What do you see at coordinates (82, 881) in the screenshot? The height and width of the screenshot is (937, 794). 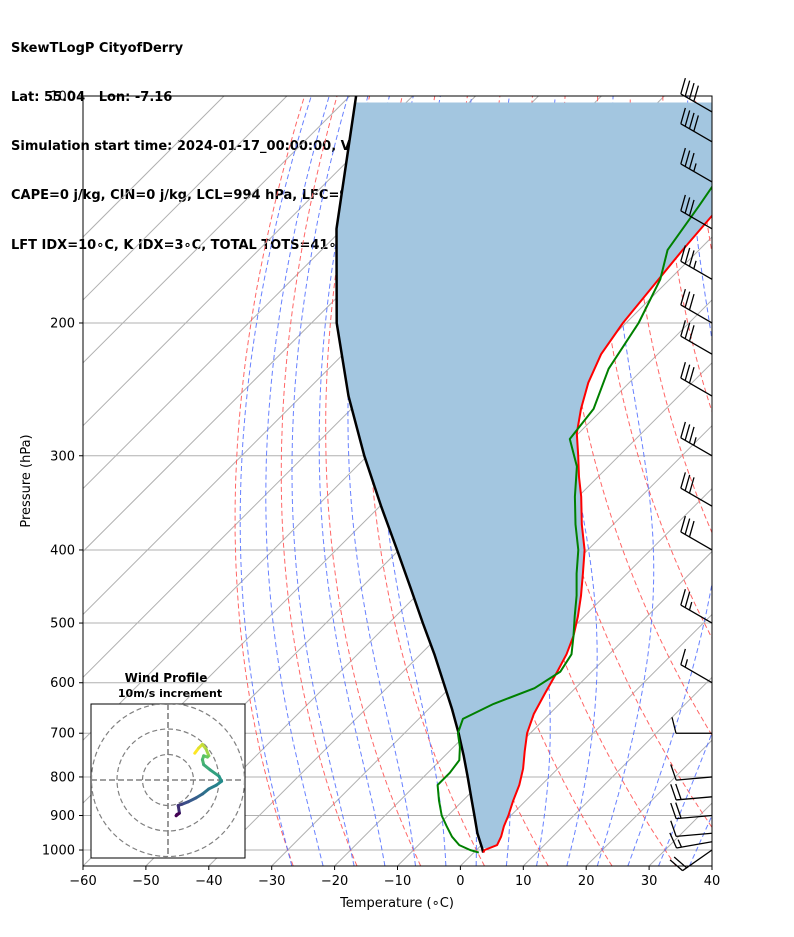 I see `x-tick-label: −60` at bounding box center [82, 881].